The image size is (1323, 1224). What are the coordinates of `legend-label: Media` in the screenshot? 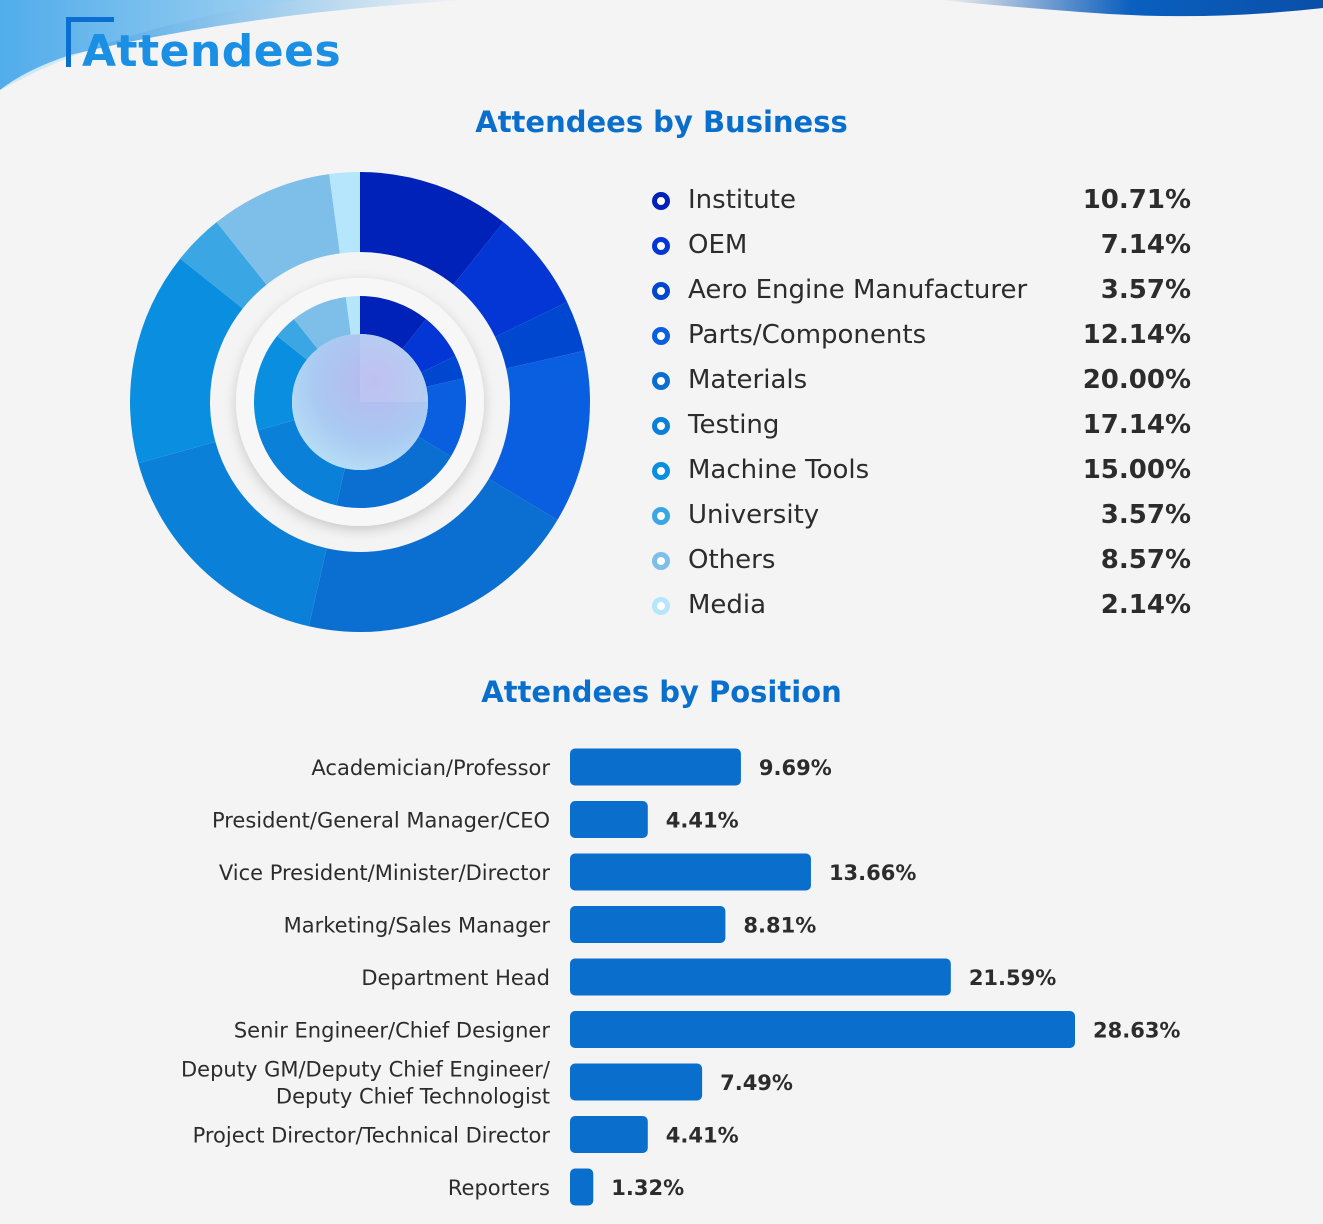 It's located at (727, 605).